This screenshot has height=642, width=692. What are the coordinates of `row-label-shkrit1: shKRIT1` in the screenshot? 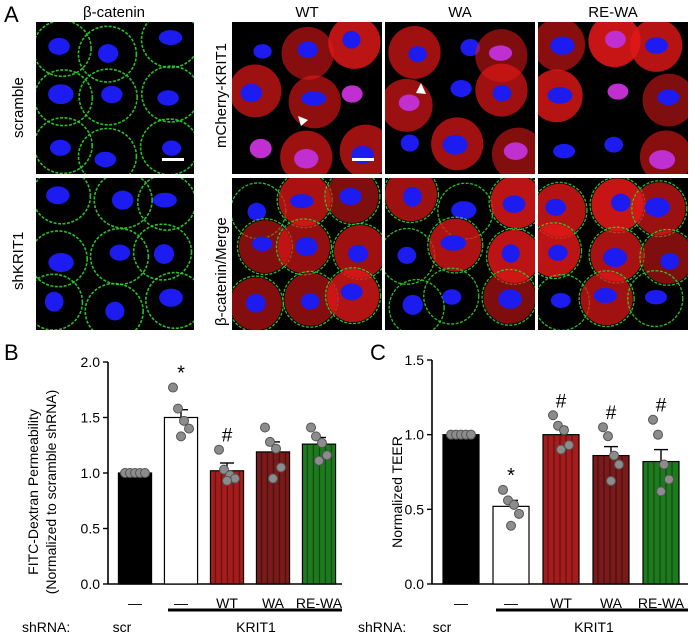 It's located at (18, 260).